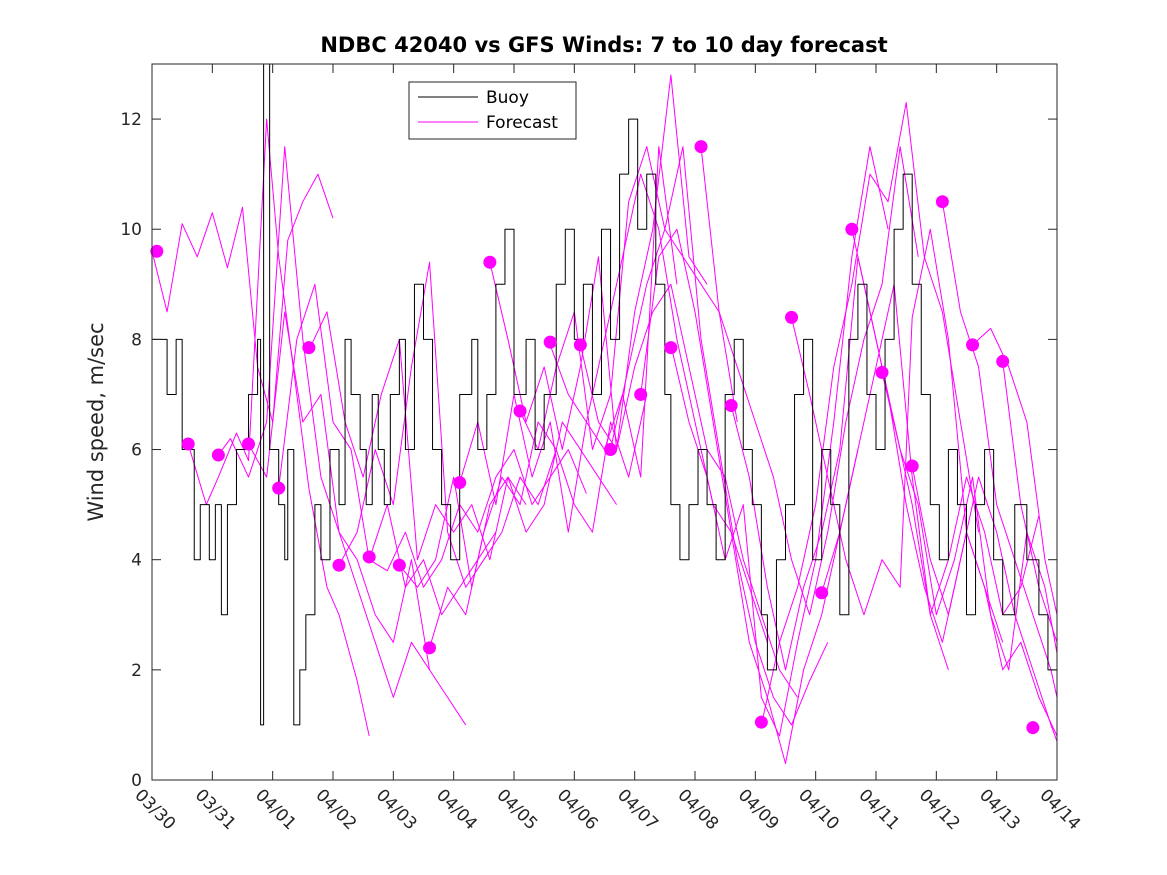 The image size is (1167, 875). I want to click on legend-forecast-label: Forecast, so click(522, 123).